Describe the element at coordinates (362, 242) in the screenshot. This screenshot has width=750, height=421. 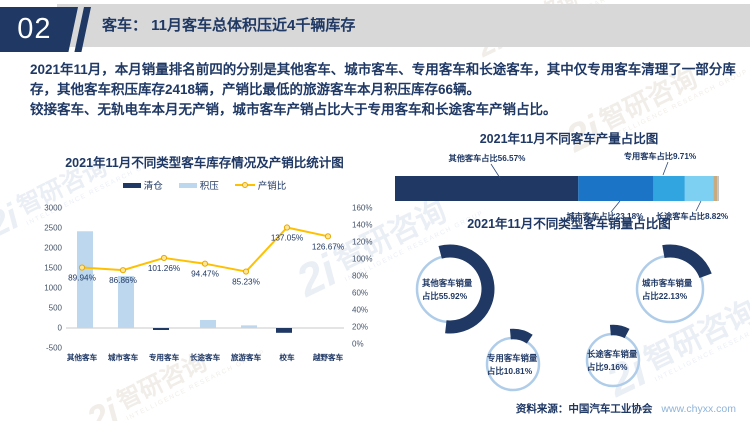
I see `svg-text: 120%` at that location.